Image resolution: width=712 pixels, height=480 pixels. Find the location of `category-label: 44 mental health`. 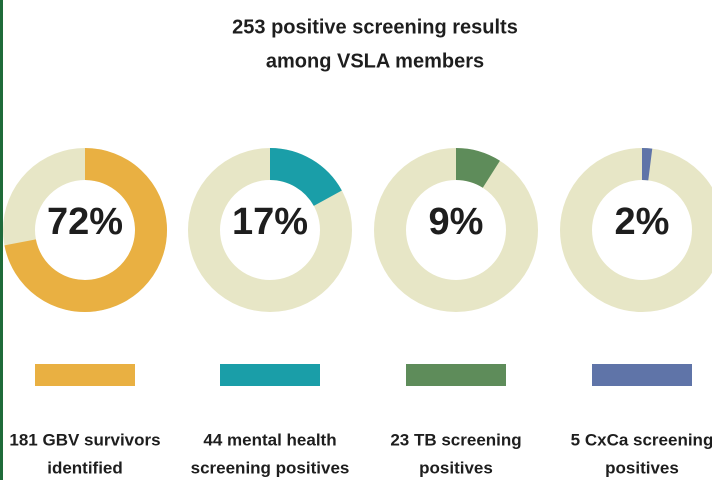

category-label: 44 mental health is located at coordinates (269, 439).